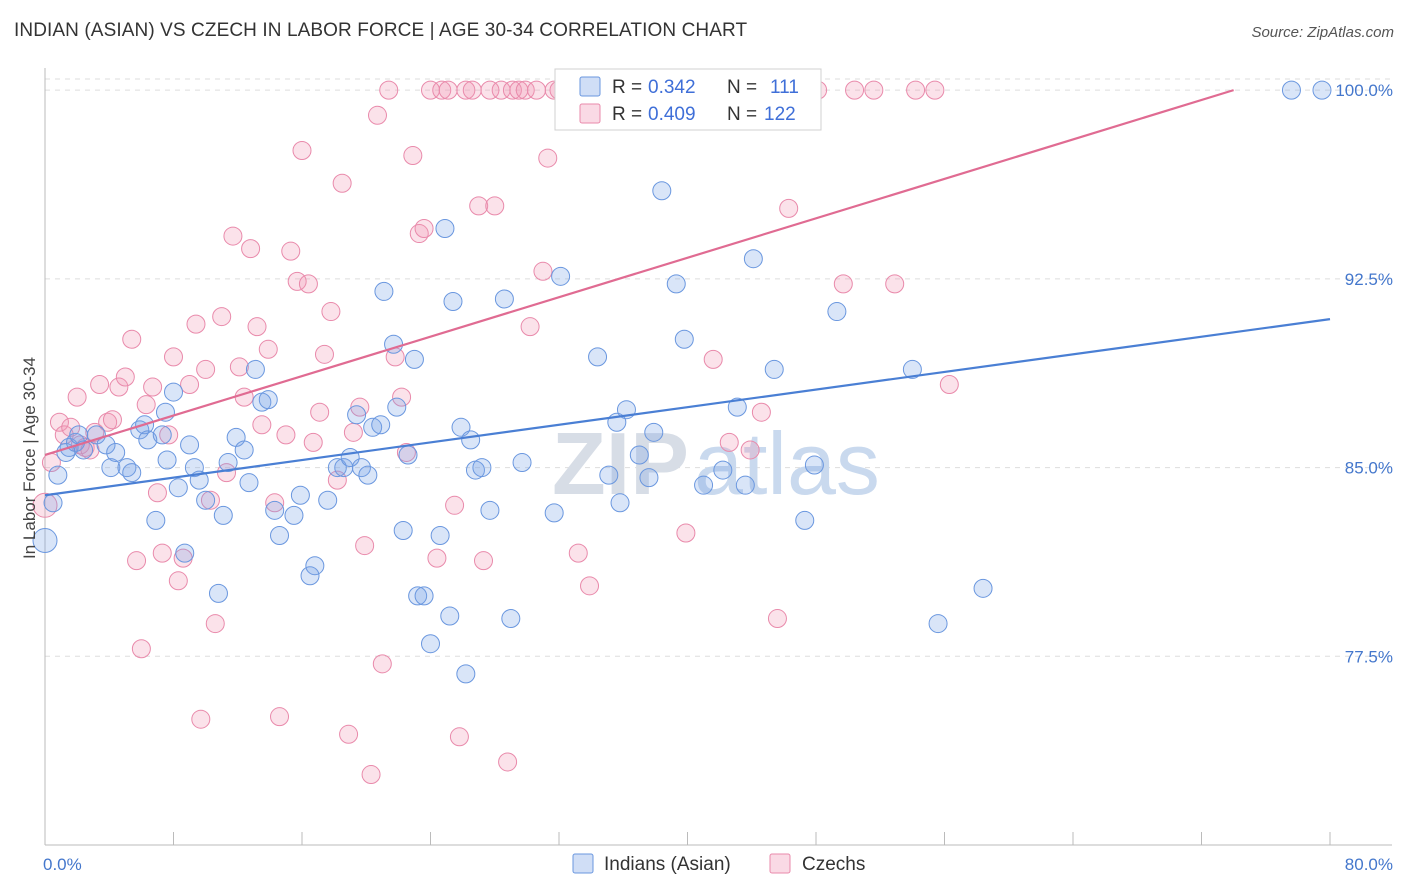  What do you see at coordinates (787, 463) in the screenshot?
I see `watermark-atlas: atlas` at bounding box center [787, 463].